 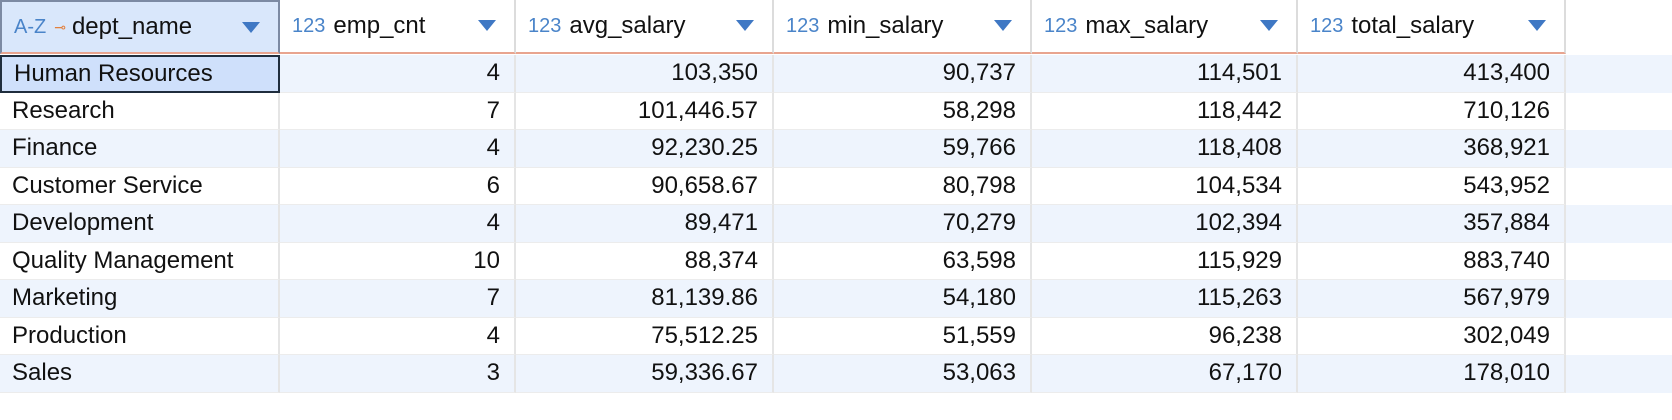 I want to click on grid-cell: 67,170, so click(x=1165, y=374).